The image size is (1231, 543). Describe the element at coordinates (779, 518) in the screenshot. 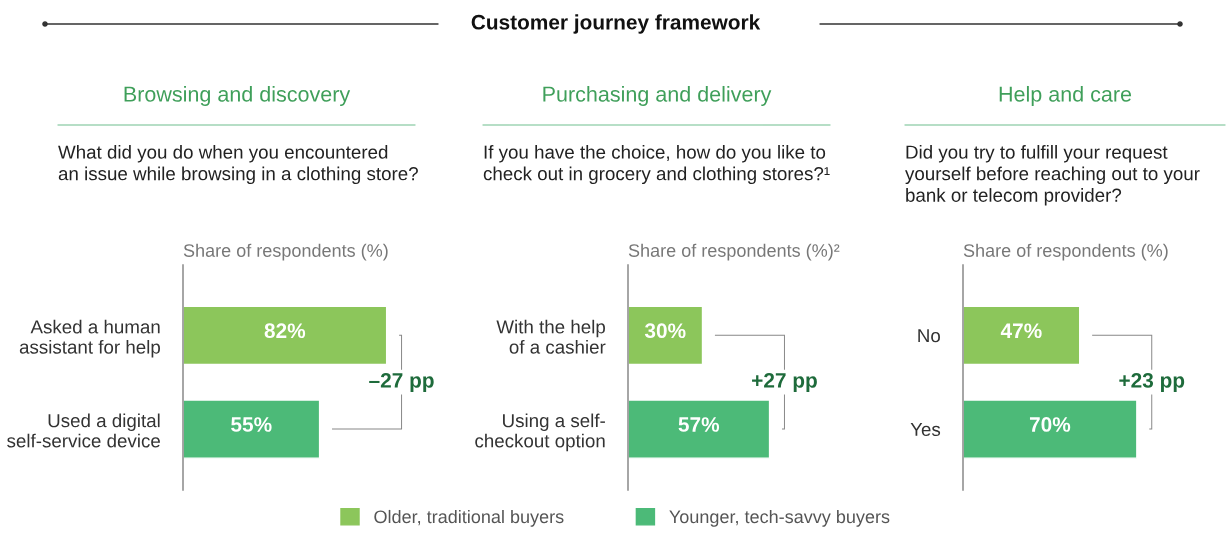

I see `legend-label: Younger, tech-savvy buyers` at that location.